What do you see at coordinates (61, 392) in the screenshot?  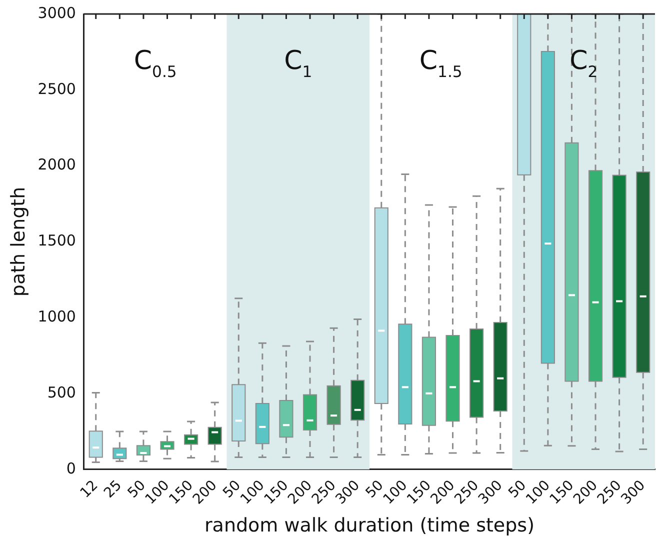 I see `y-tick-label: 500` at bounding box center [61, 392].